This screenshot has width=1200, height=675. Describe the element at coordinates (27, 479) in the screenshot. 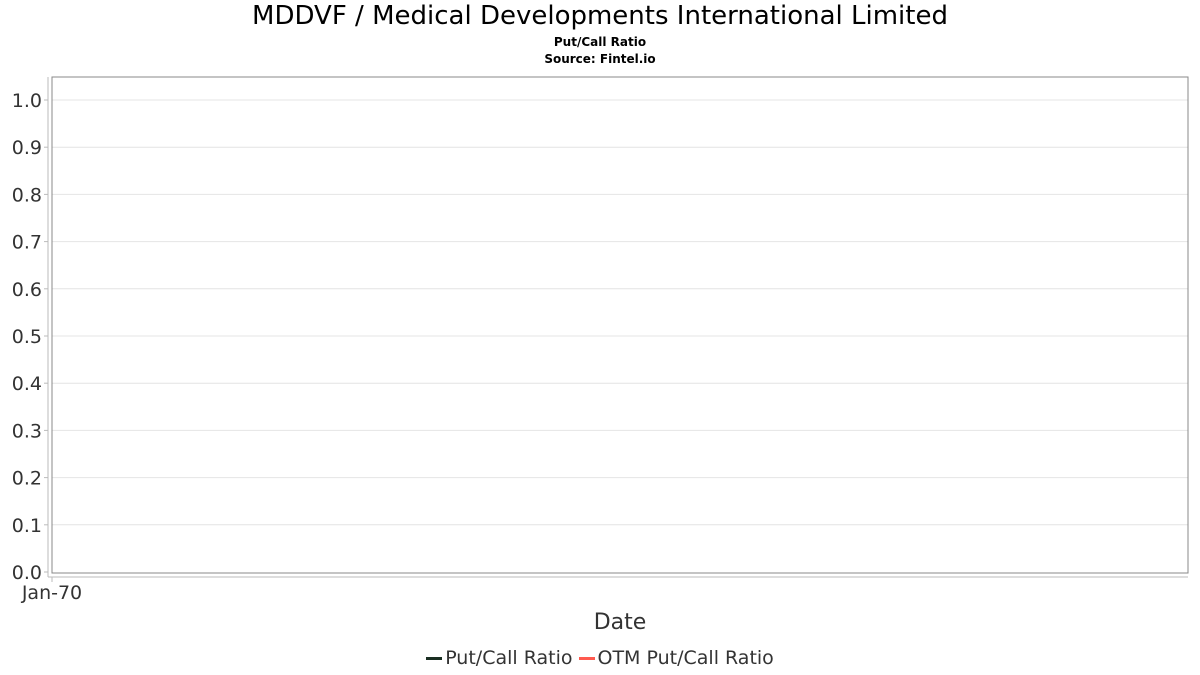

I see `y-tick-label: 0.2` at that location.